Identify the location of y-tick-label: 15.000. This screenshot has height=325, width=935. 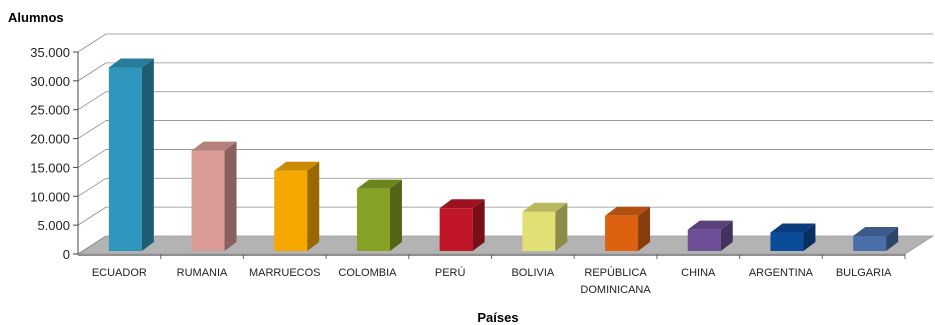
(50, 167).